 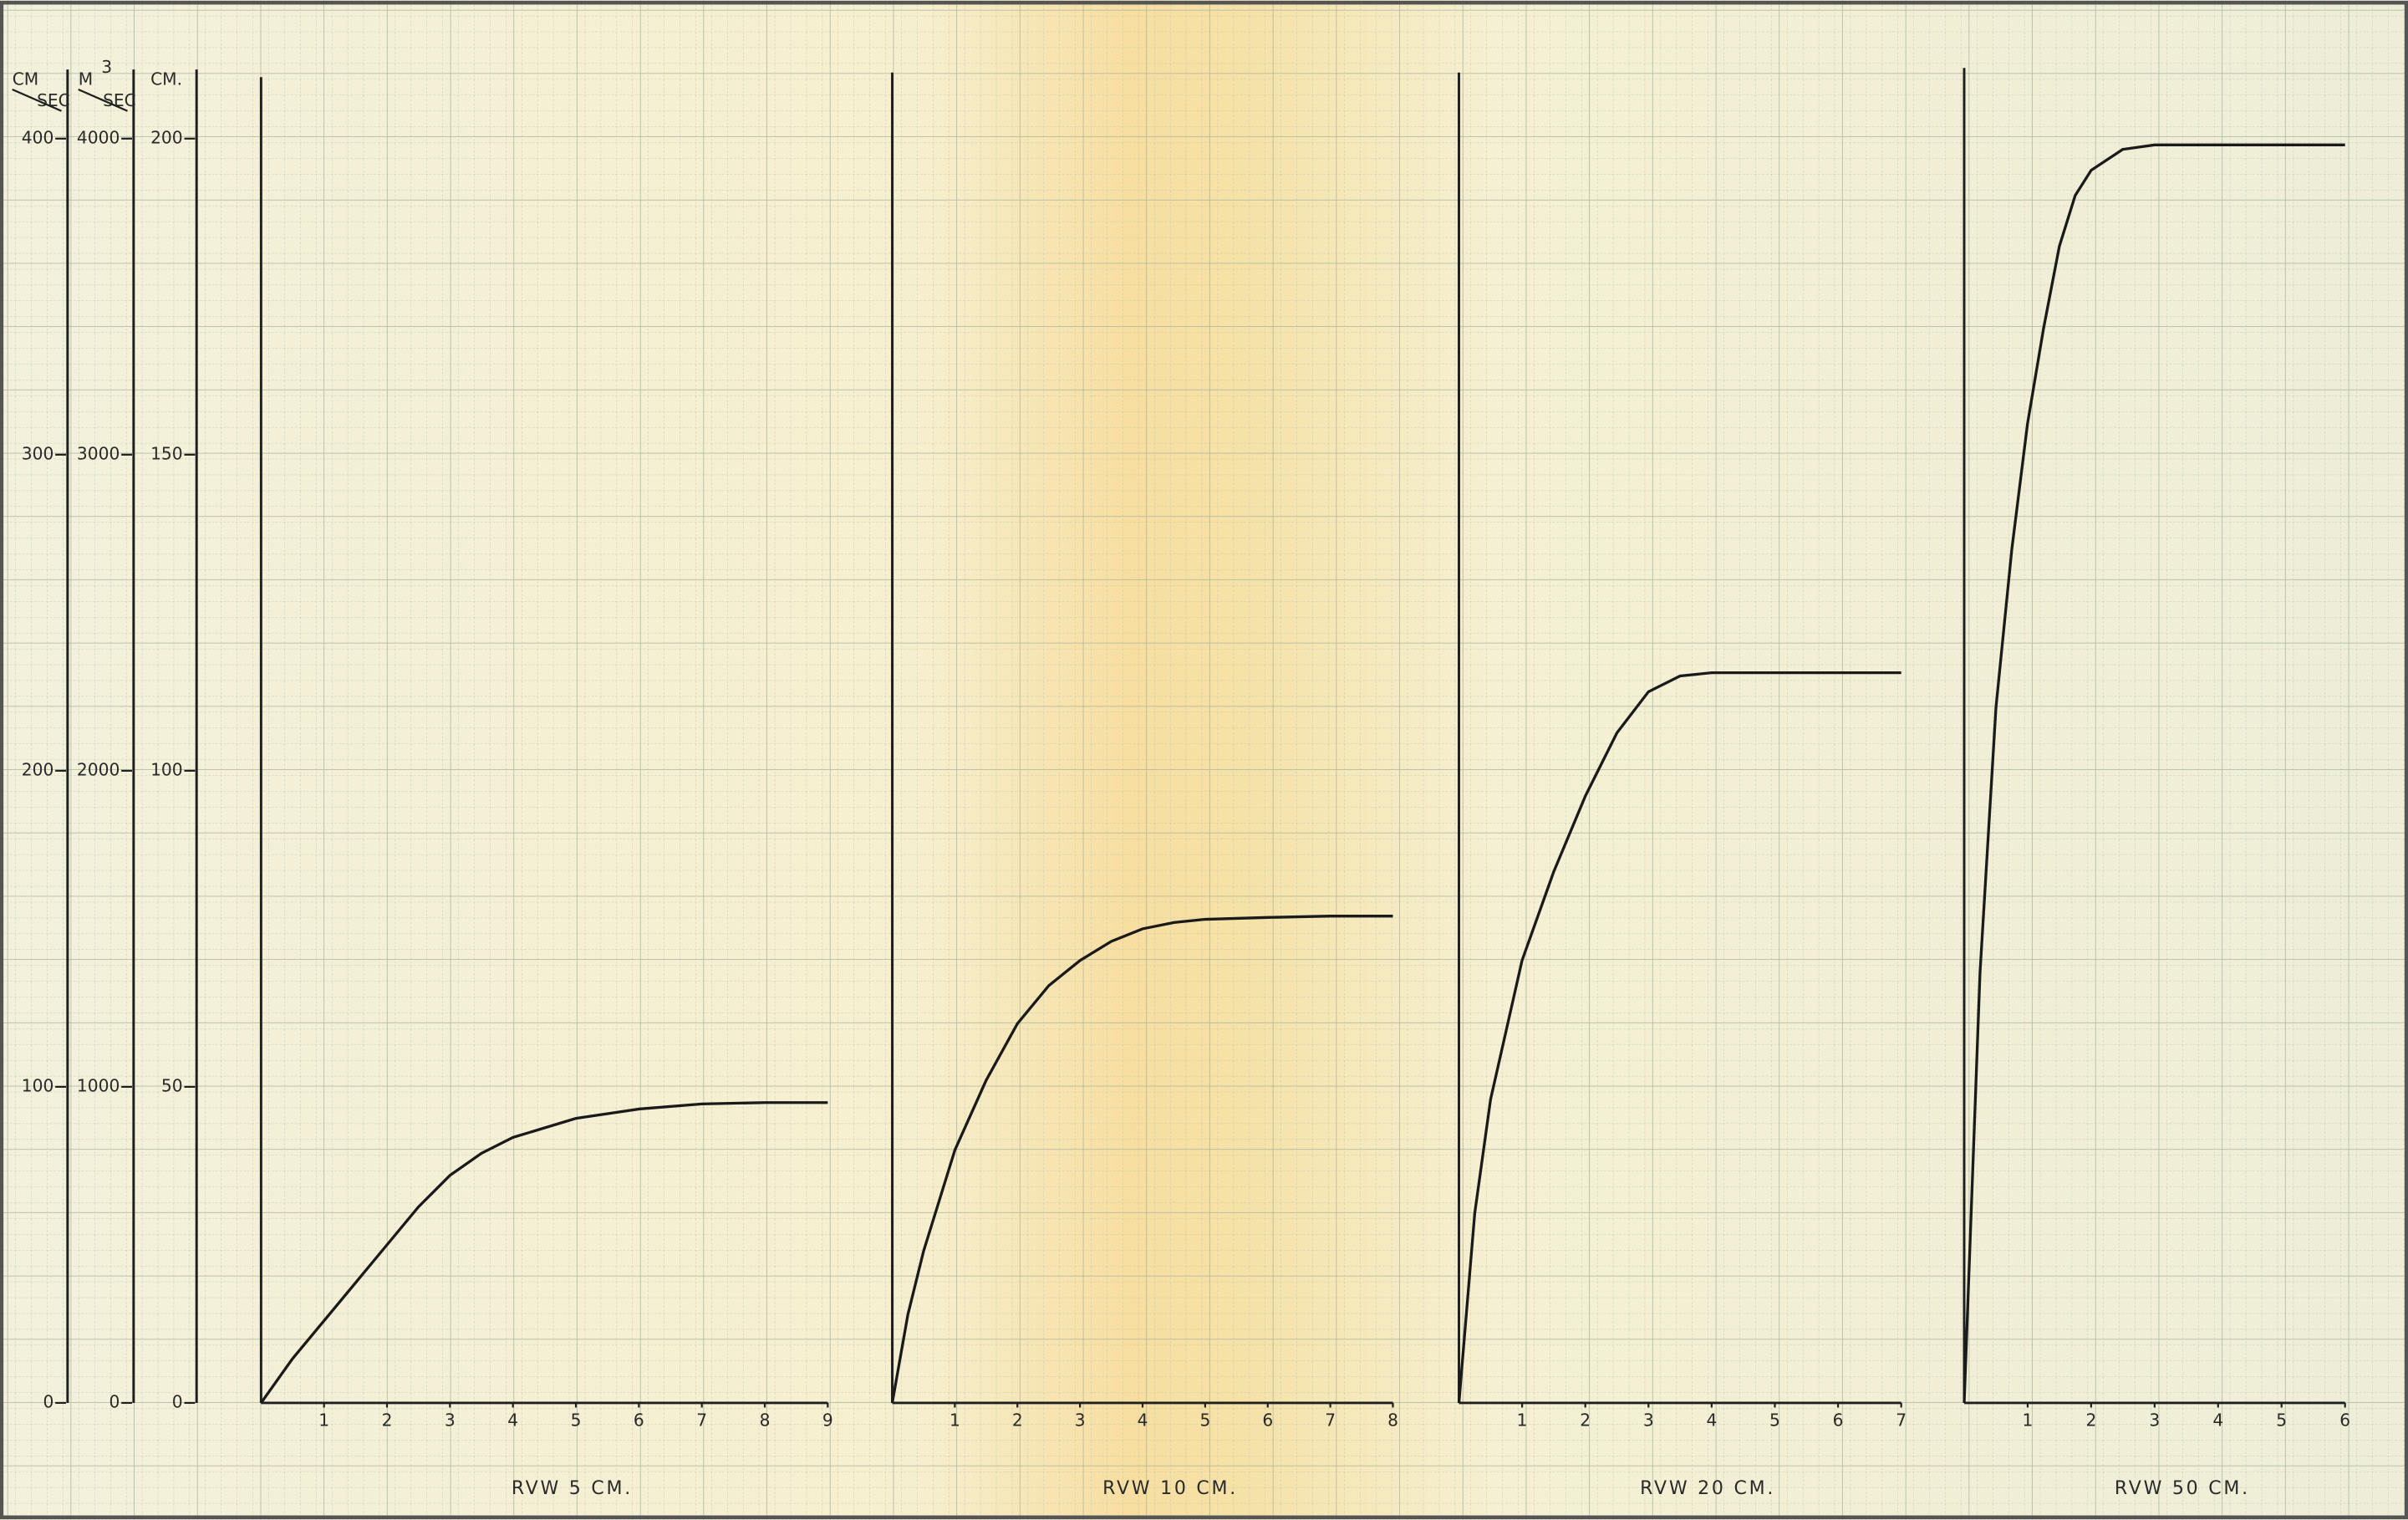 What do you see at coordinates (26, 79) in the screenshot?
I see `y-axis-unit: CM` at bounding box center [26, 79].